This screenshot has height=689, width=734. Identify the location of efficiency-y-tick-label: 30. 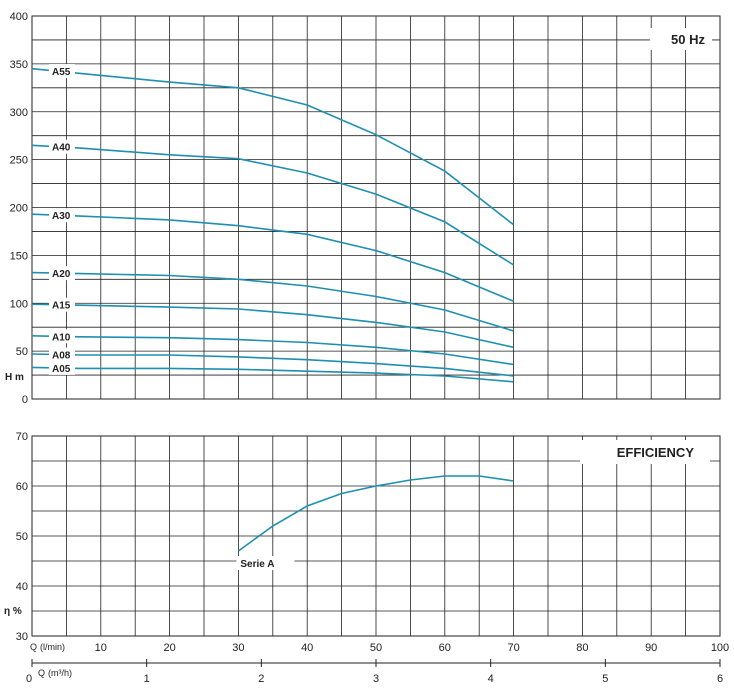
(22, 637).